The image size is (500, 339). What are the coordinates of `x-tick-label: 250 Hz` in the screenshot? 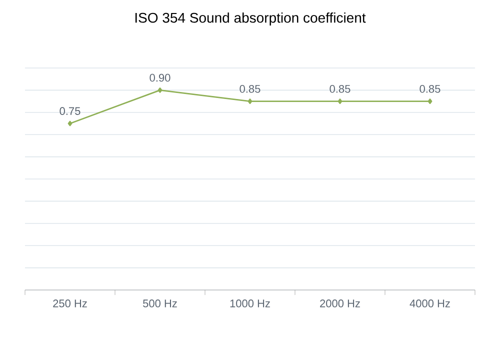 It's located at (70, 304).